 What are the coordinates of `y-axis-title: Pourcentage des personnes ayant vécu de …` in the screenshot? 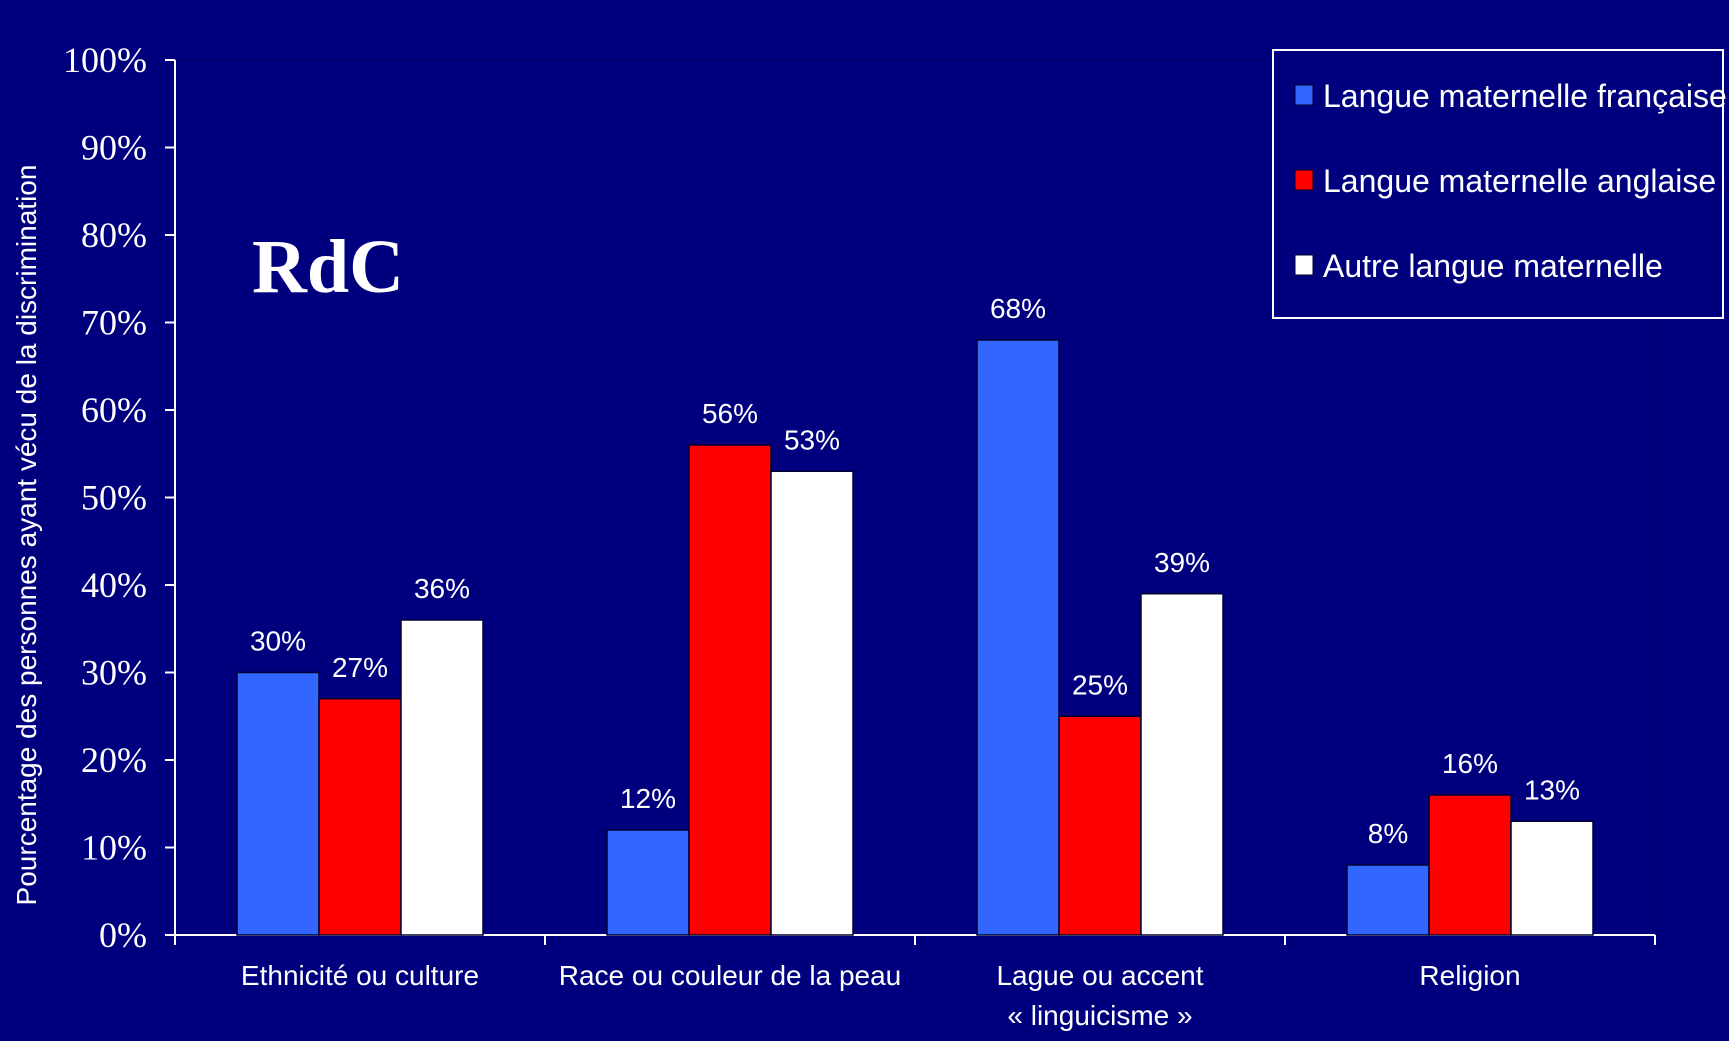 It's located at (26, 535).